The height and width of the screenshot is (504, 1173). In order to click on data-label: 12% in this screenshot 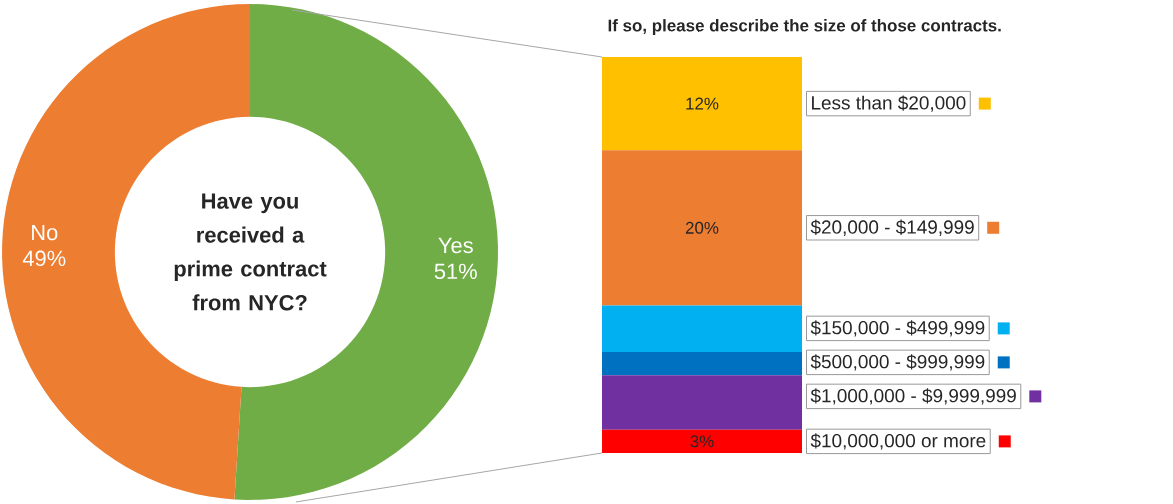, I will do `click(702, 103)`.